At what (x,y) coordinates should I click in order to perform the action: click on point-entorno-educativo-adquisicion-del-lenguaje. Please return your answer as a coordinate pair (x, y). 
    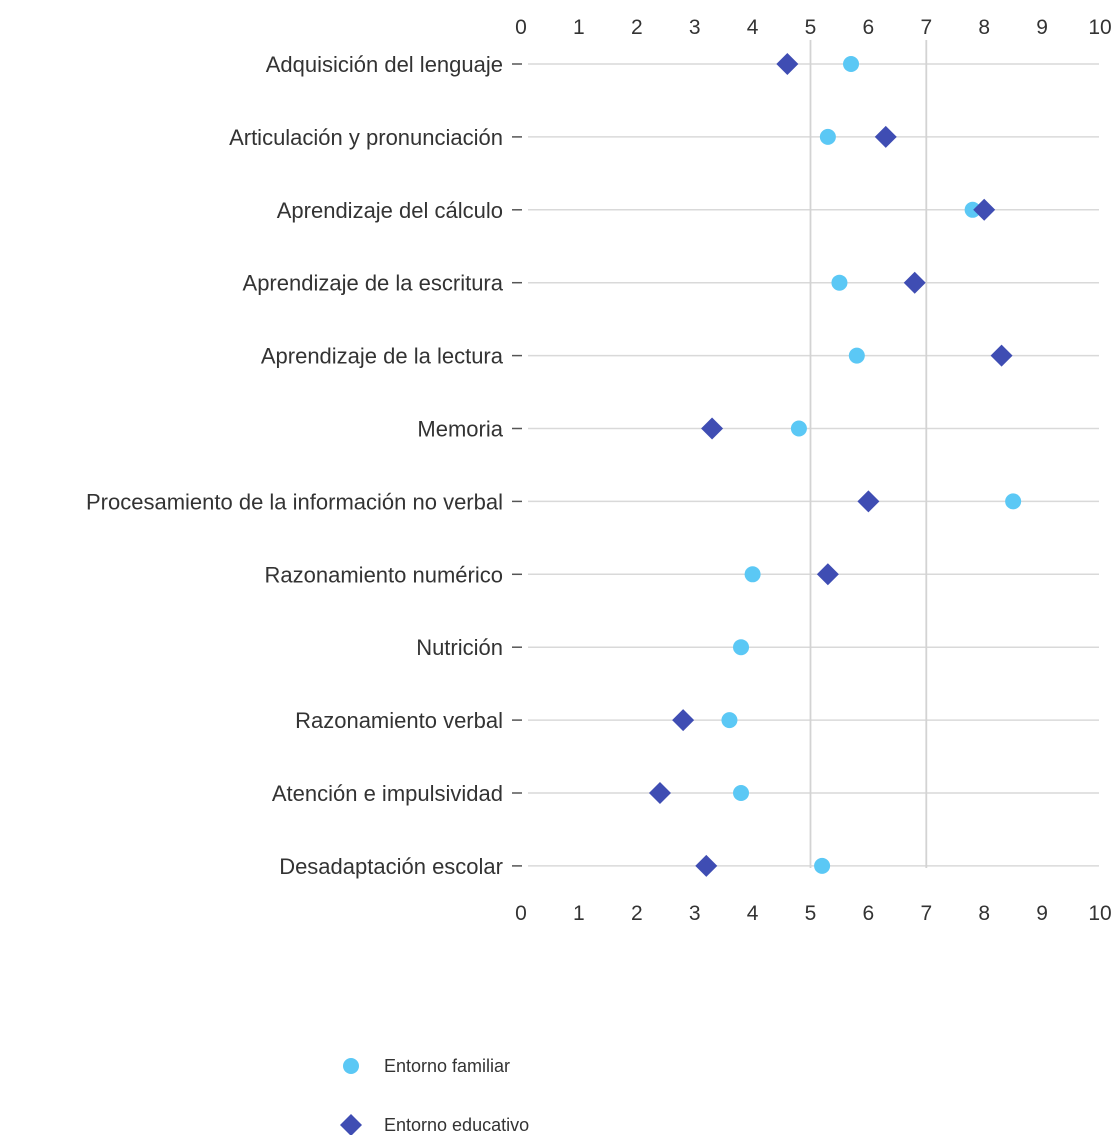
    Looking at the image, I should click on (787, 64).